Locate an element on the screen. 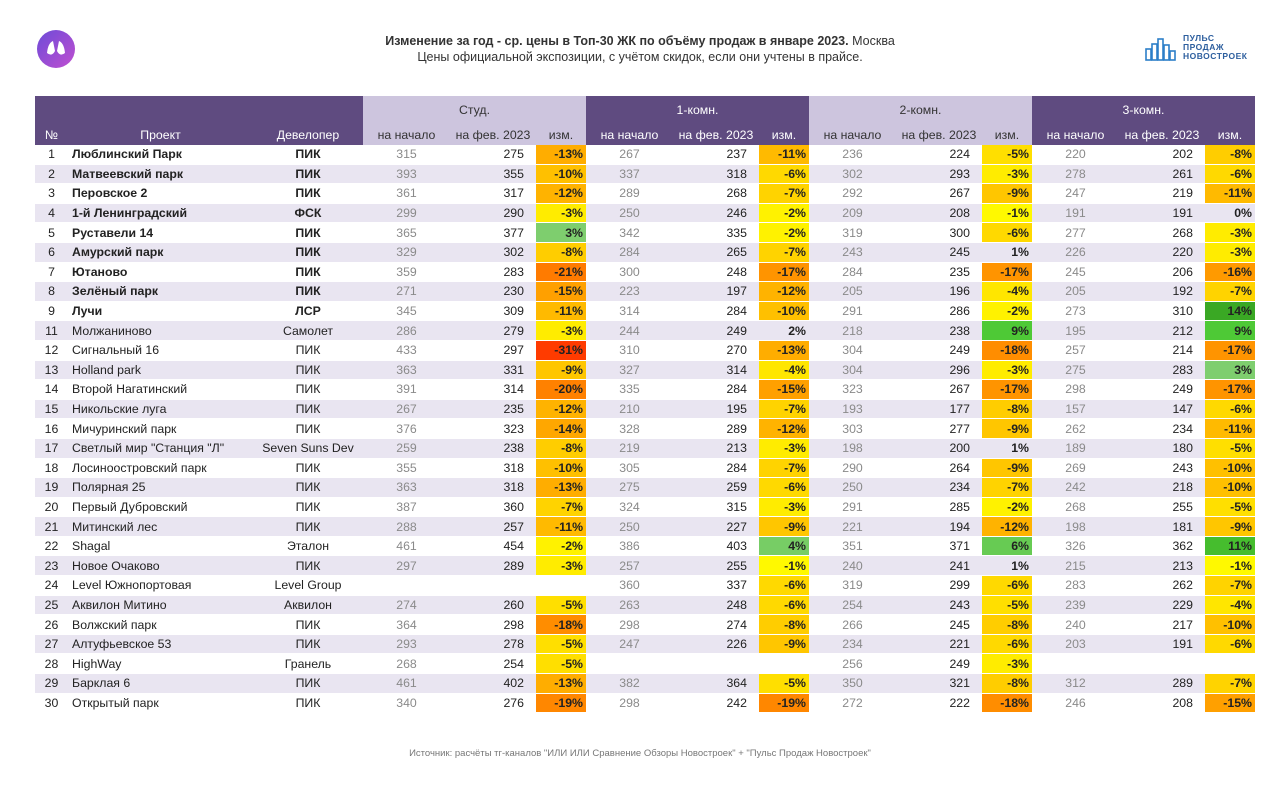  price-start: 271 is located at coordinates (406, 291).